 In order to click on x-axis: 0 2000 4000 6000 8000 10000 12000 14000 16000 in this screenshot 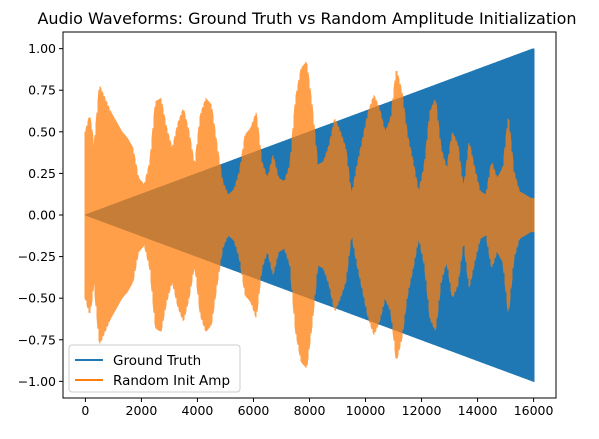, I will do `click(317, 408)`.